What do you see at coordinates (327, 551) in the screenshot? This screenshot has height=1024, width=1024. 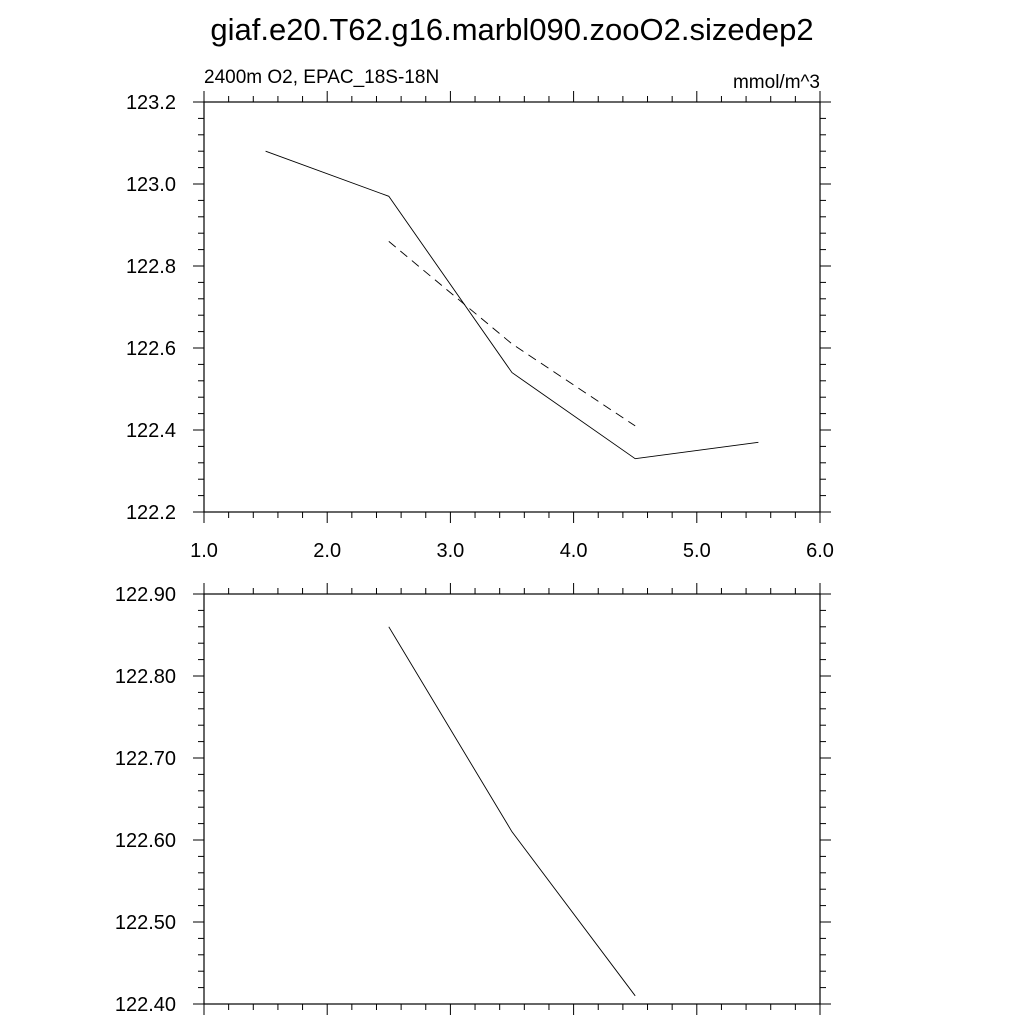 I see `x-tick-label: 2.0` at bounding box center [327, 551].